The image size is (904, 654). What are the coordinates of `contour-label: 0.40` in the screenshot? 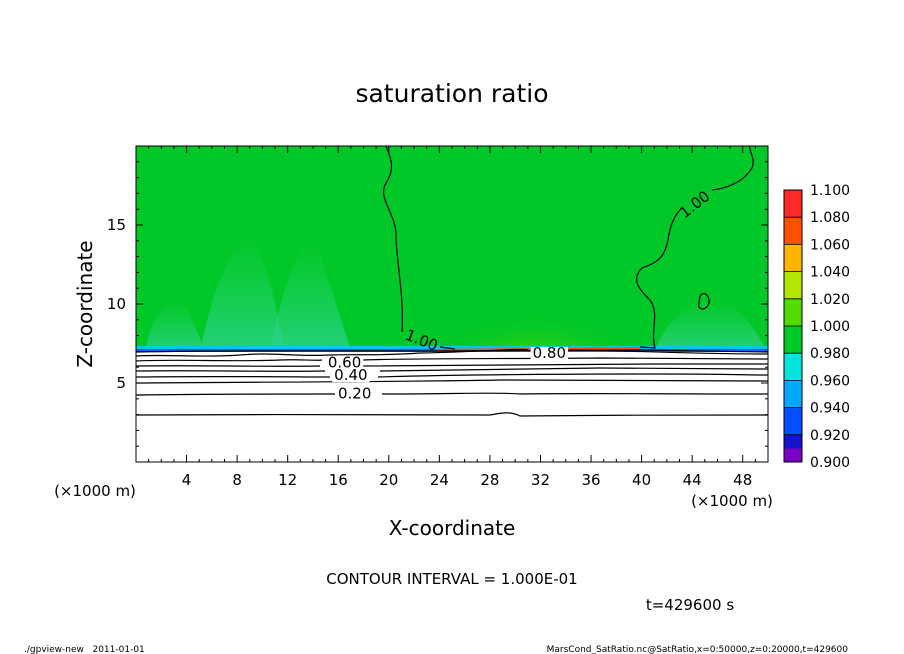 It's located at (350, 375).